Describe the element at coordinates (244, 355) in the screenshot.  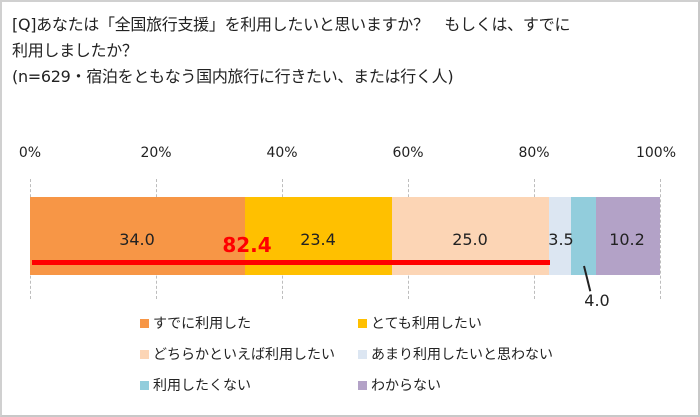
I see `legend-label: どちらかといえば利用したい` at that location.